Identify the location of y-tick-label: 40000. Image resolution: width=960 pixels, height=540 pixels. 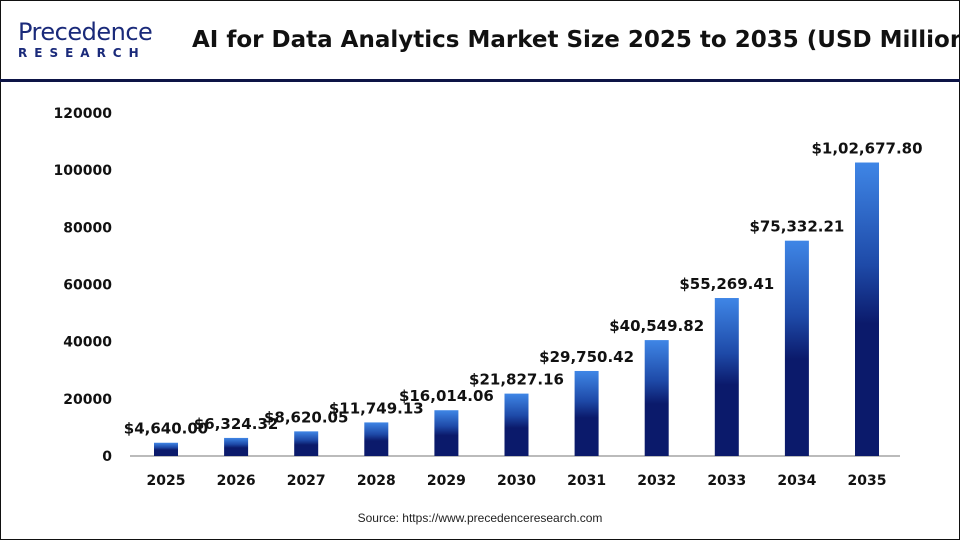
(87, 343).